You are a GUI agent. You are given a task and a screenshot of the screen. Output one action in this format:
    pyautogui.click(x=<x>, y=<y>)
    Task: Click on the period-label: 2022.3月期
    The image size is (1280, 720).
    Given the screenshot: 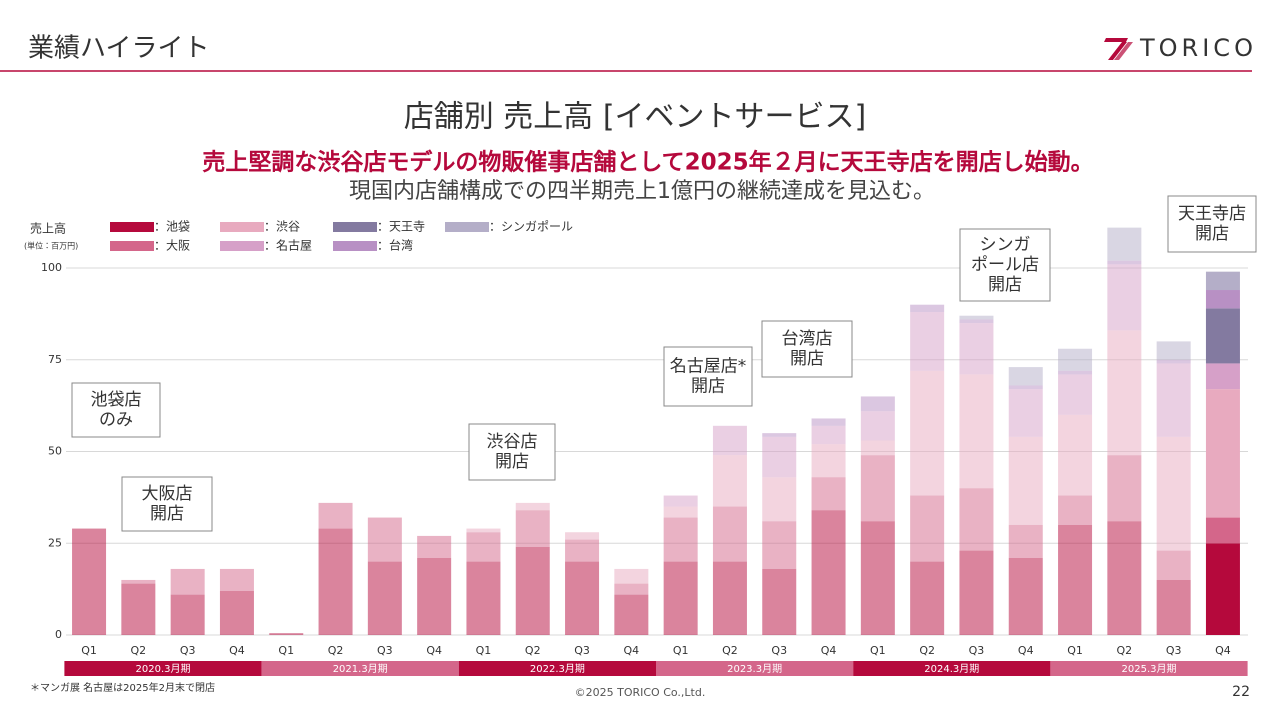 What is the action you would take?
    pyautogui.click(x=557, y=669)
    